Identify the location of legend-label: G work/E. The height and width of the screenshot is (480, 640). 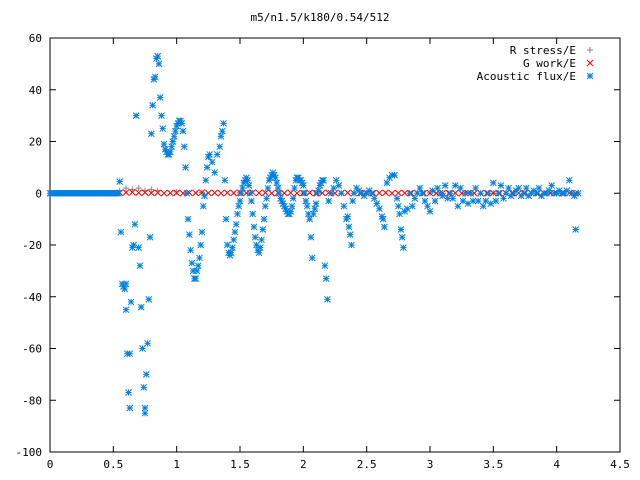
(549, 63).